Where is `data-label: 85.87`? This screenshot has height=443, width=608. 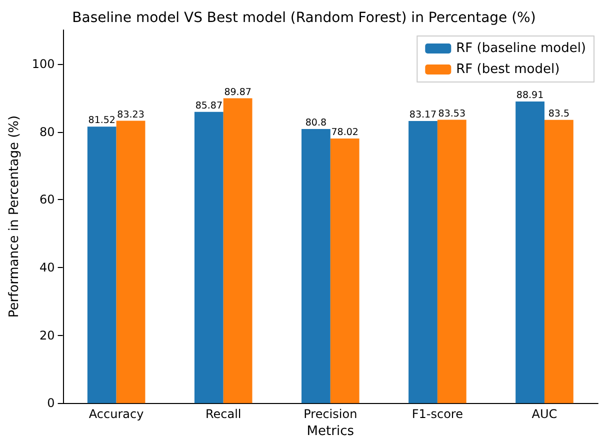 data-label: 85.87 is located at coordinates (209, 106).